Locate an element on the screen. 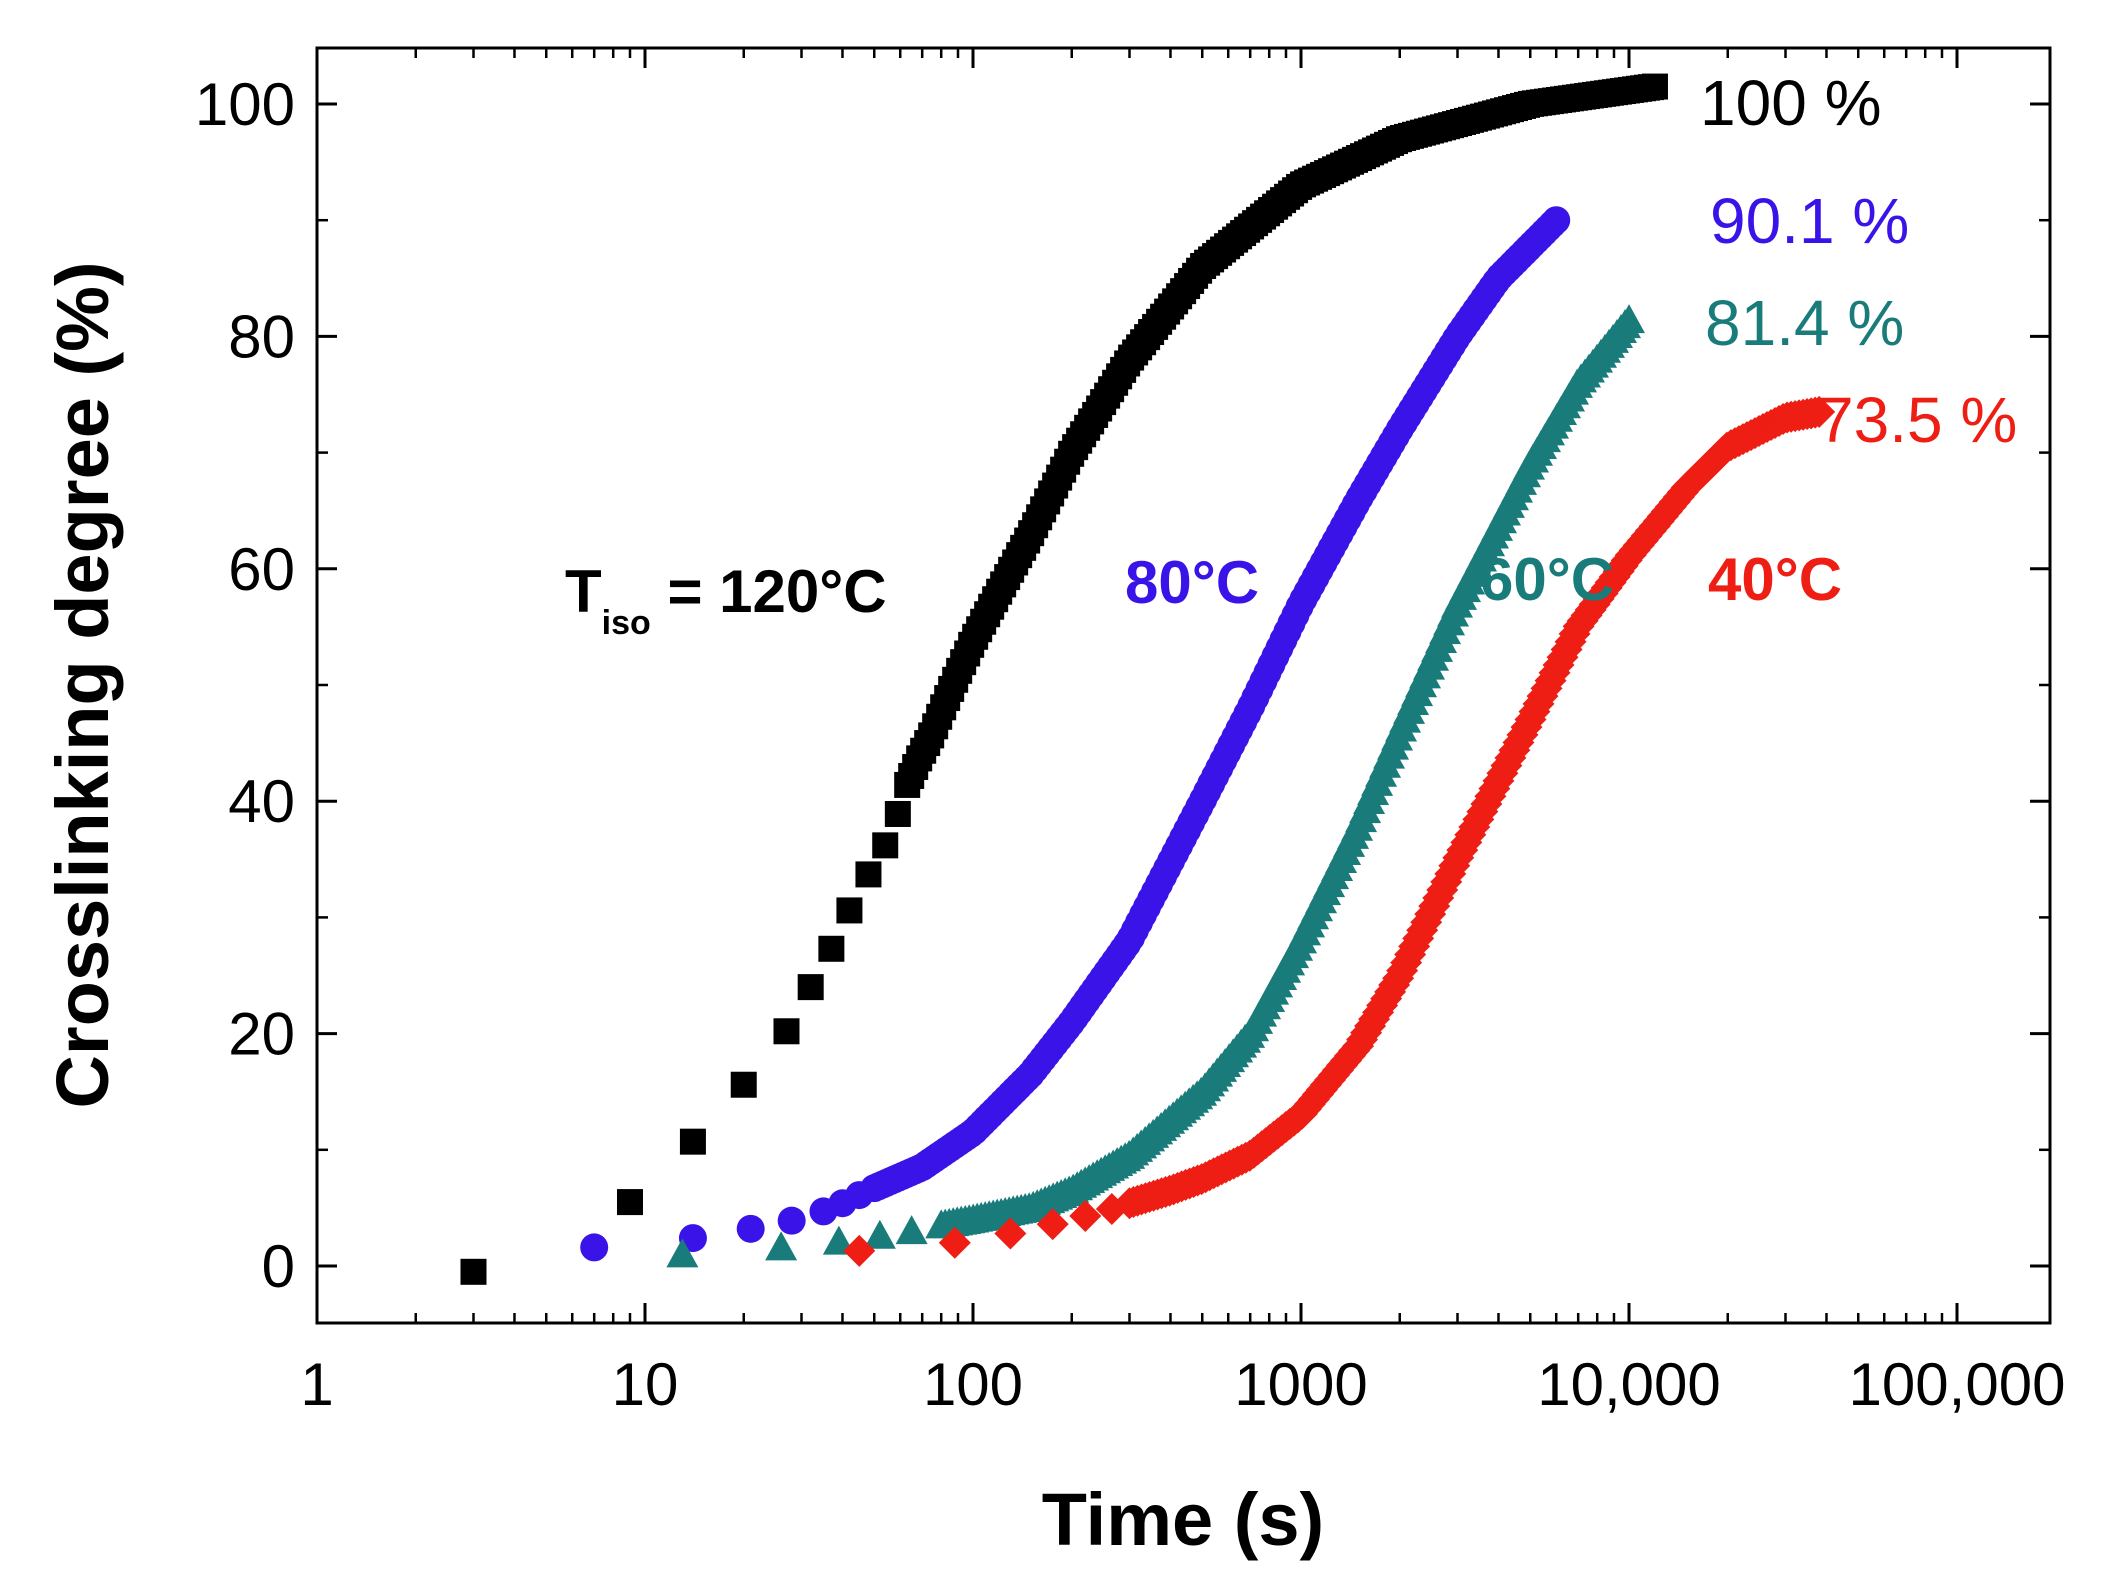  x-tick-label: 10,000 is located at coordinates (1629, 1384).